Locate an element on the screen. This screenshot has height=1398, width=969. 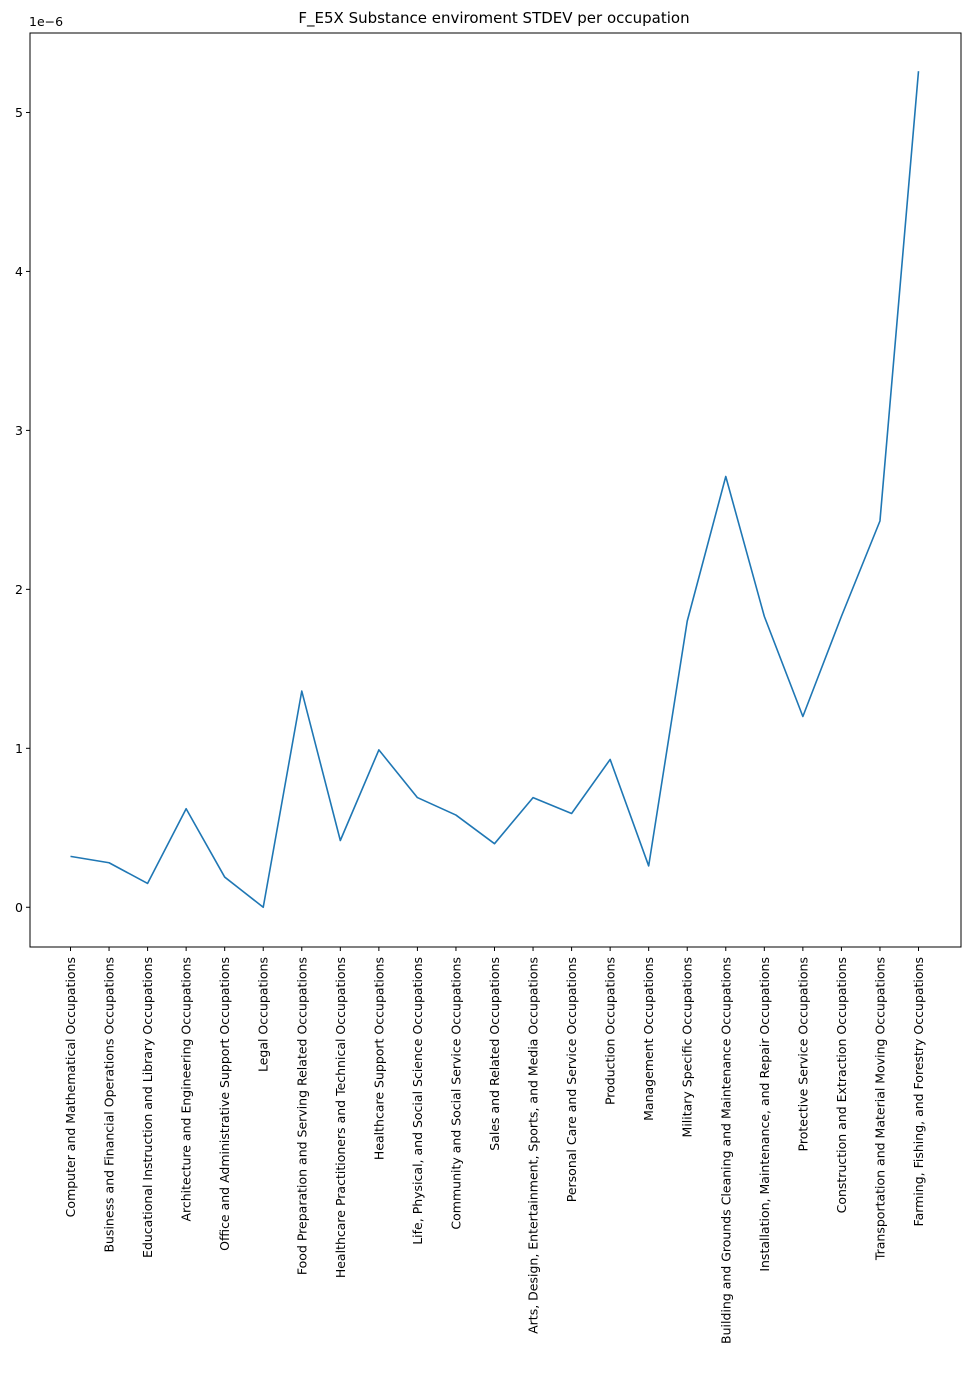
y-axis: 0 1 2 3 4 5 is located at coordinates (22, 510).